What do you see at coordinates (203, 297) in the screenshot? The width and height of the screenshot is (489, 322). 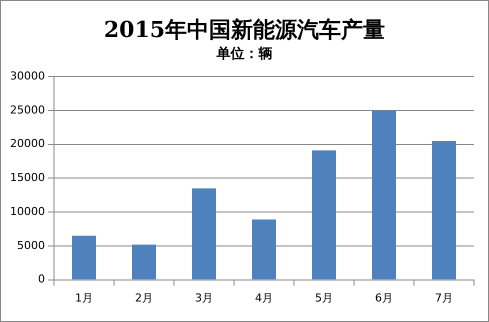 I see `x-tick-label: 3月` at bounding box center [203, 297].